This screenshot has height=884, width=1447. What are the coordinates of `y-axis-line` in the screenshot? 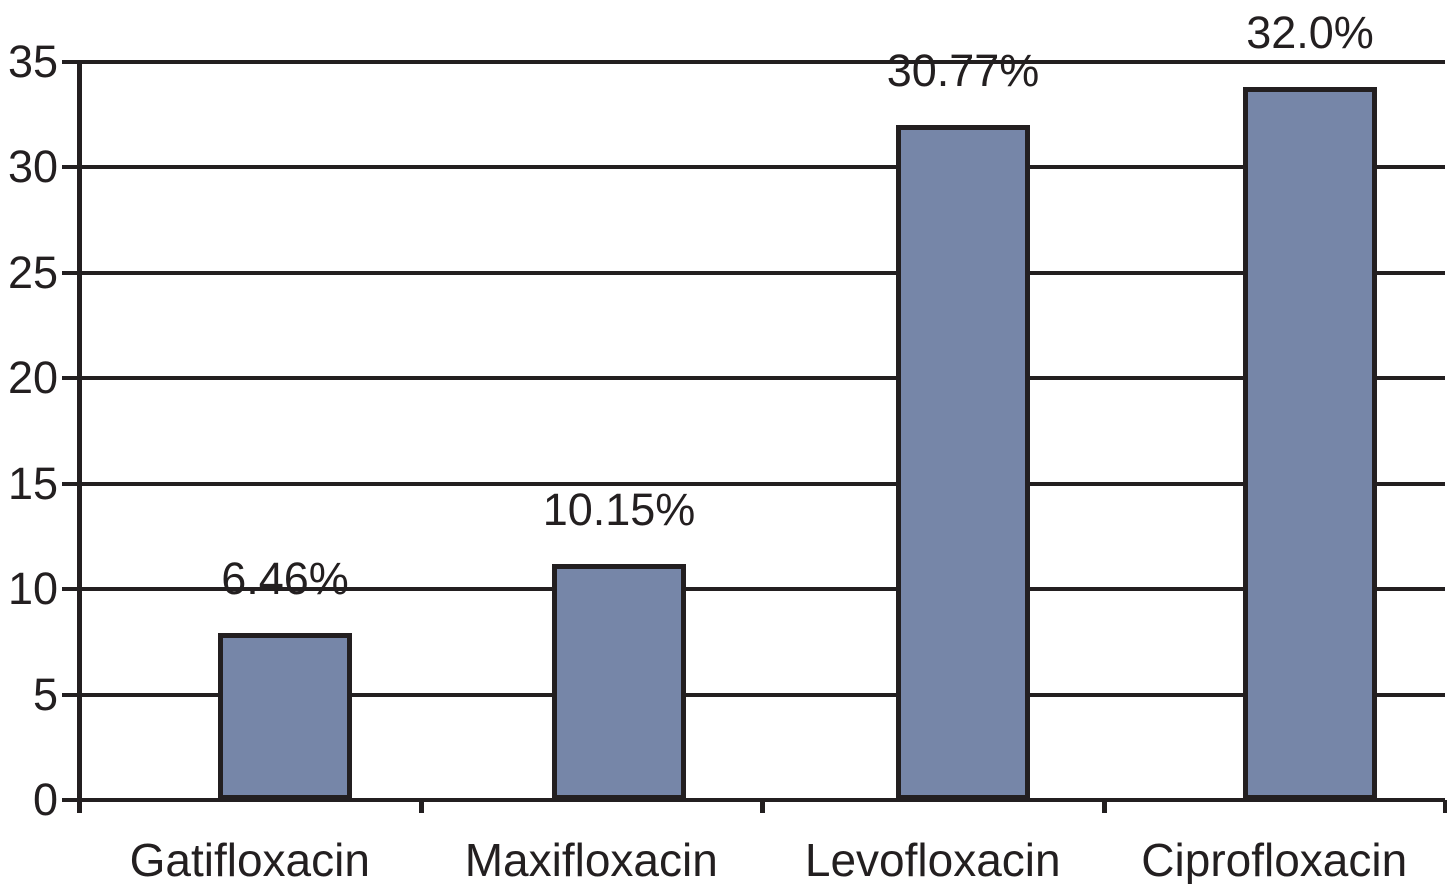 It's located at (79, 436).